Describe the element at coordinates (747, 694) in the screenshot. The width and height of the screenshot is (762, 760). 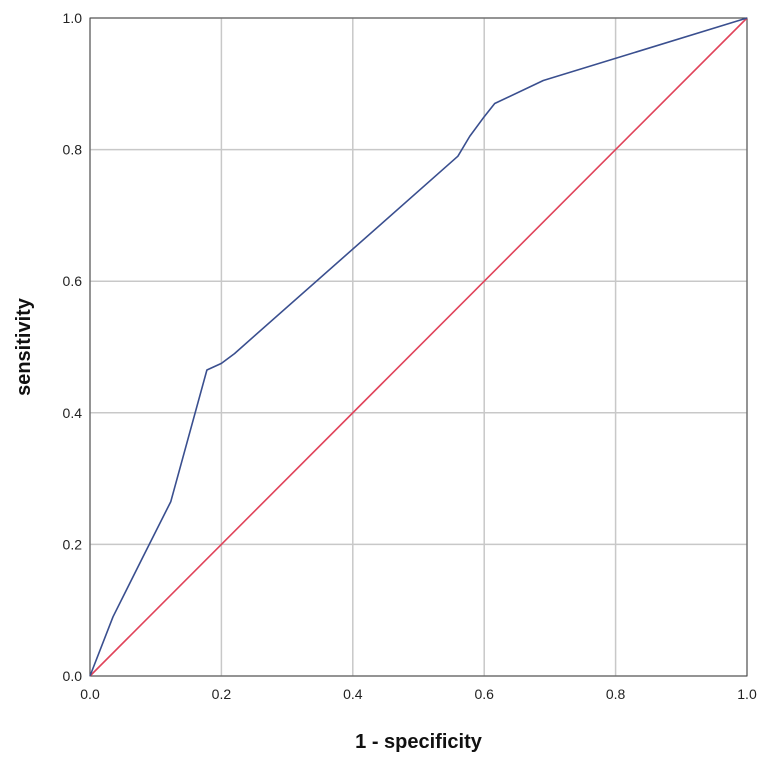
I see `x-tick-label: 1.0` at that location.